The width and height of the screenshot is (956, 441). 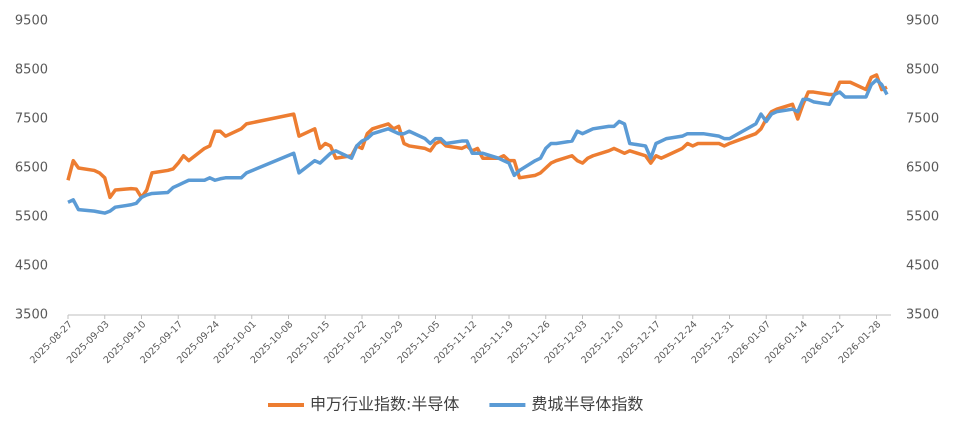 I want to click on y2-tick-label: 5500, so click(x=922, y=217).